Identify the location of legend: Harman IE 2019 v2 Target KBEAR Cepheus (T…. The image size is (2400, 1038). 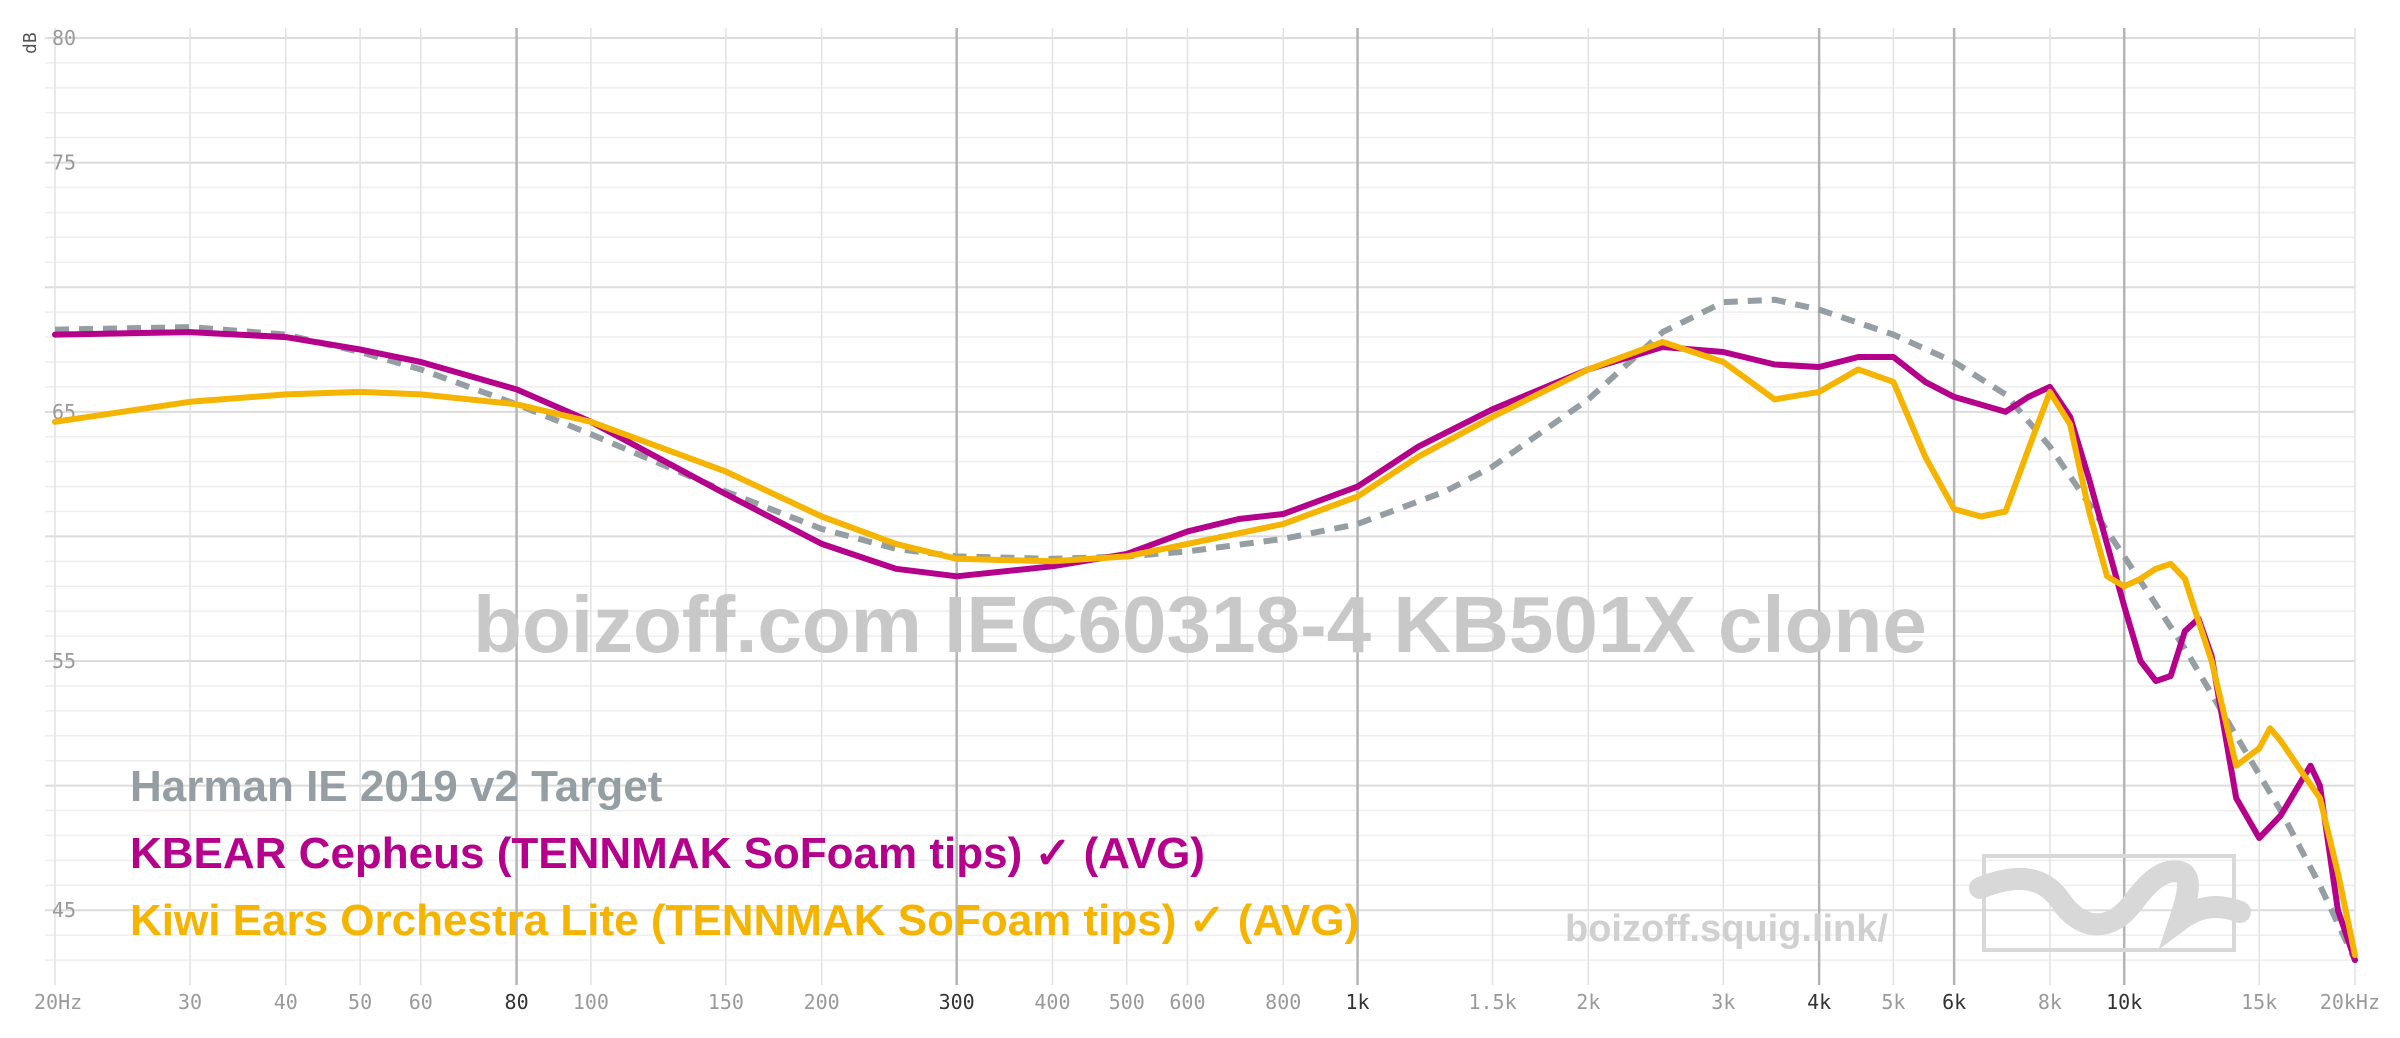
(744, 853).